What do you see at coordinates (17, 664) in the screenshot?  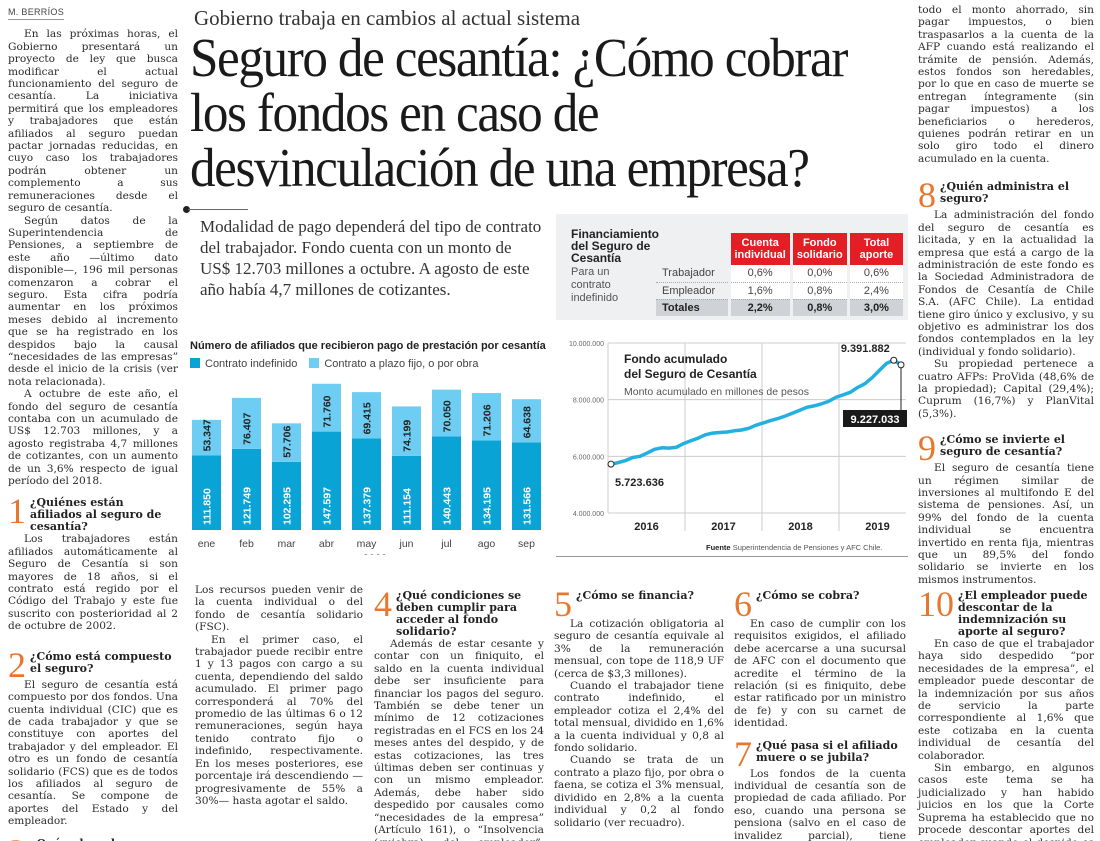 I see `question-number: 2` at bounding box center [17, 664].